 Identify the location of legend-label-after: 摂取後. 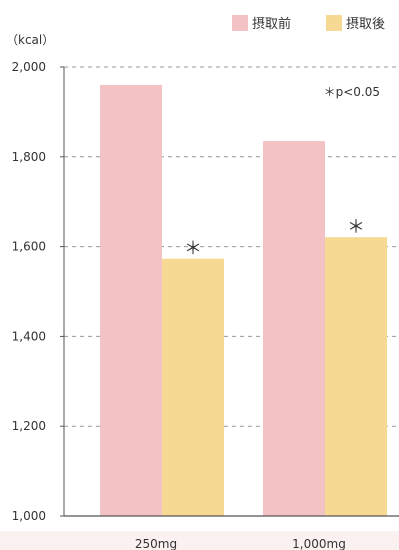
(365, 24).